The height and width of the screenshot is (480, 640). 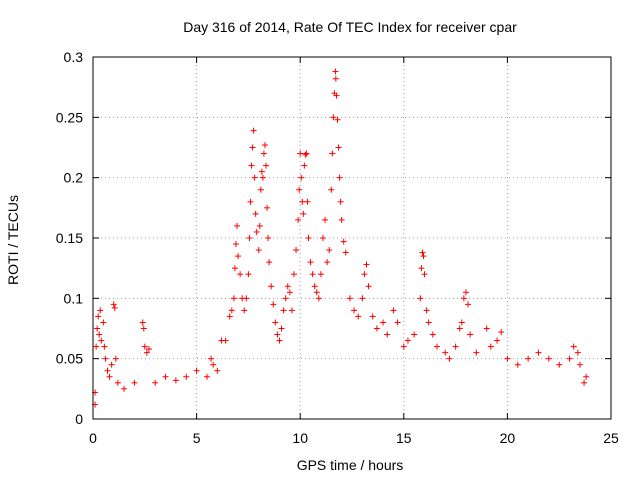 What do you see at coordinates (197, 438) in the screenshot?
I see `x-tick-label: 5` at bounding box center [197, 438].